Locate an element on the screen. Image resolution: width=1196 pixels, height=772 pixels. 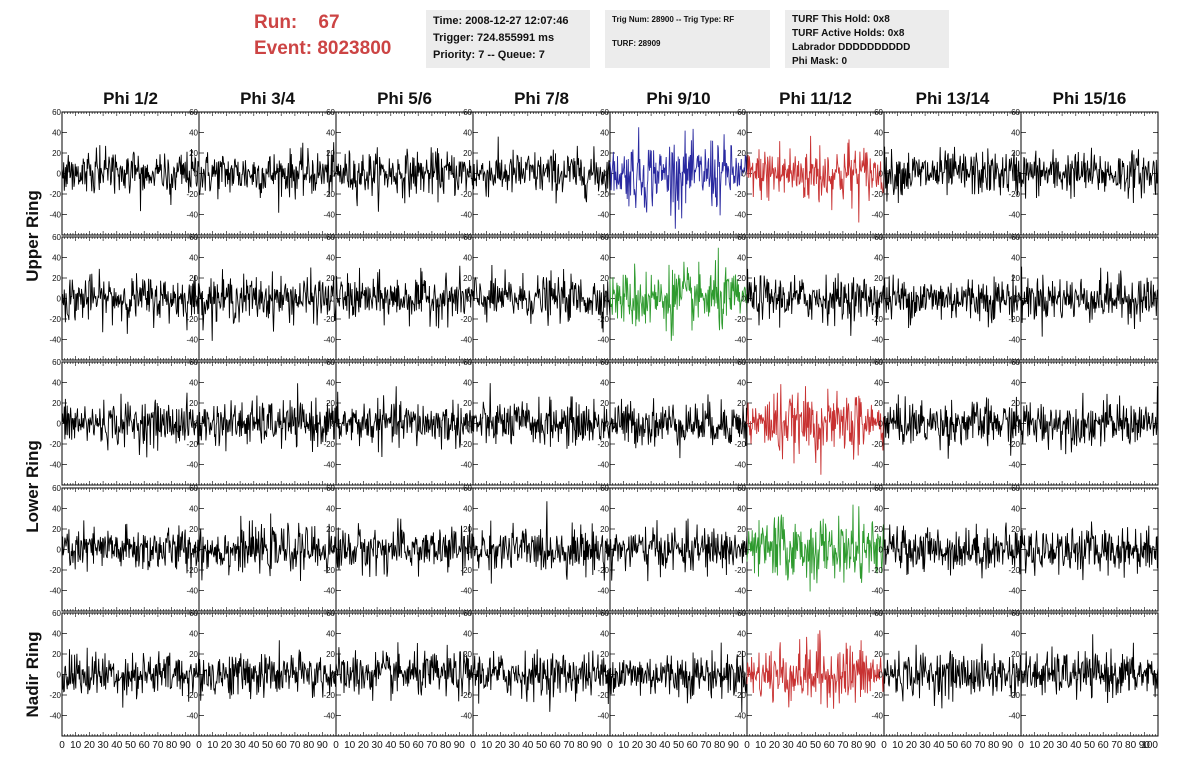
column-header: Phi 15/16 is located at coordinates (1090, 98).